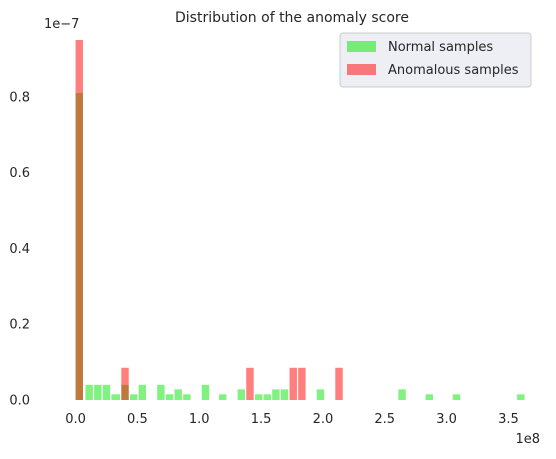 The height and width of the screenshot is (459, 556). I want to click on legend-swatch-normal, so click(361, 46).